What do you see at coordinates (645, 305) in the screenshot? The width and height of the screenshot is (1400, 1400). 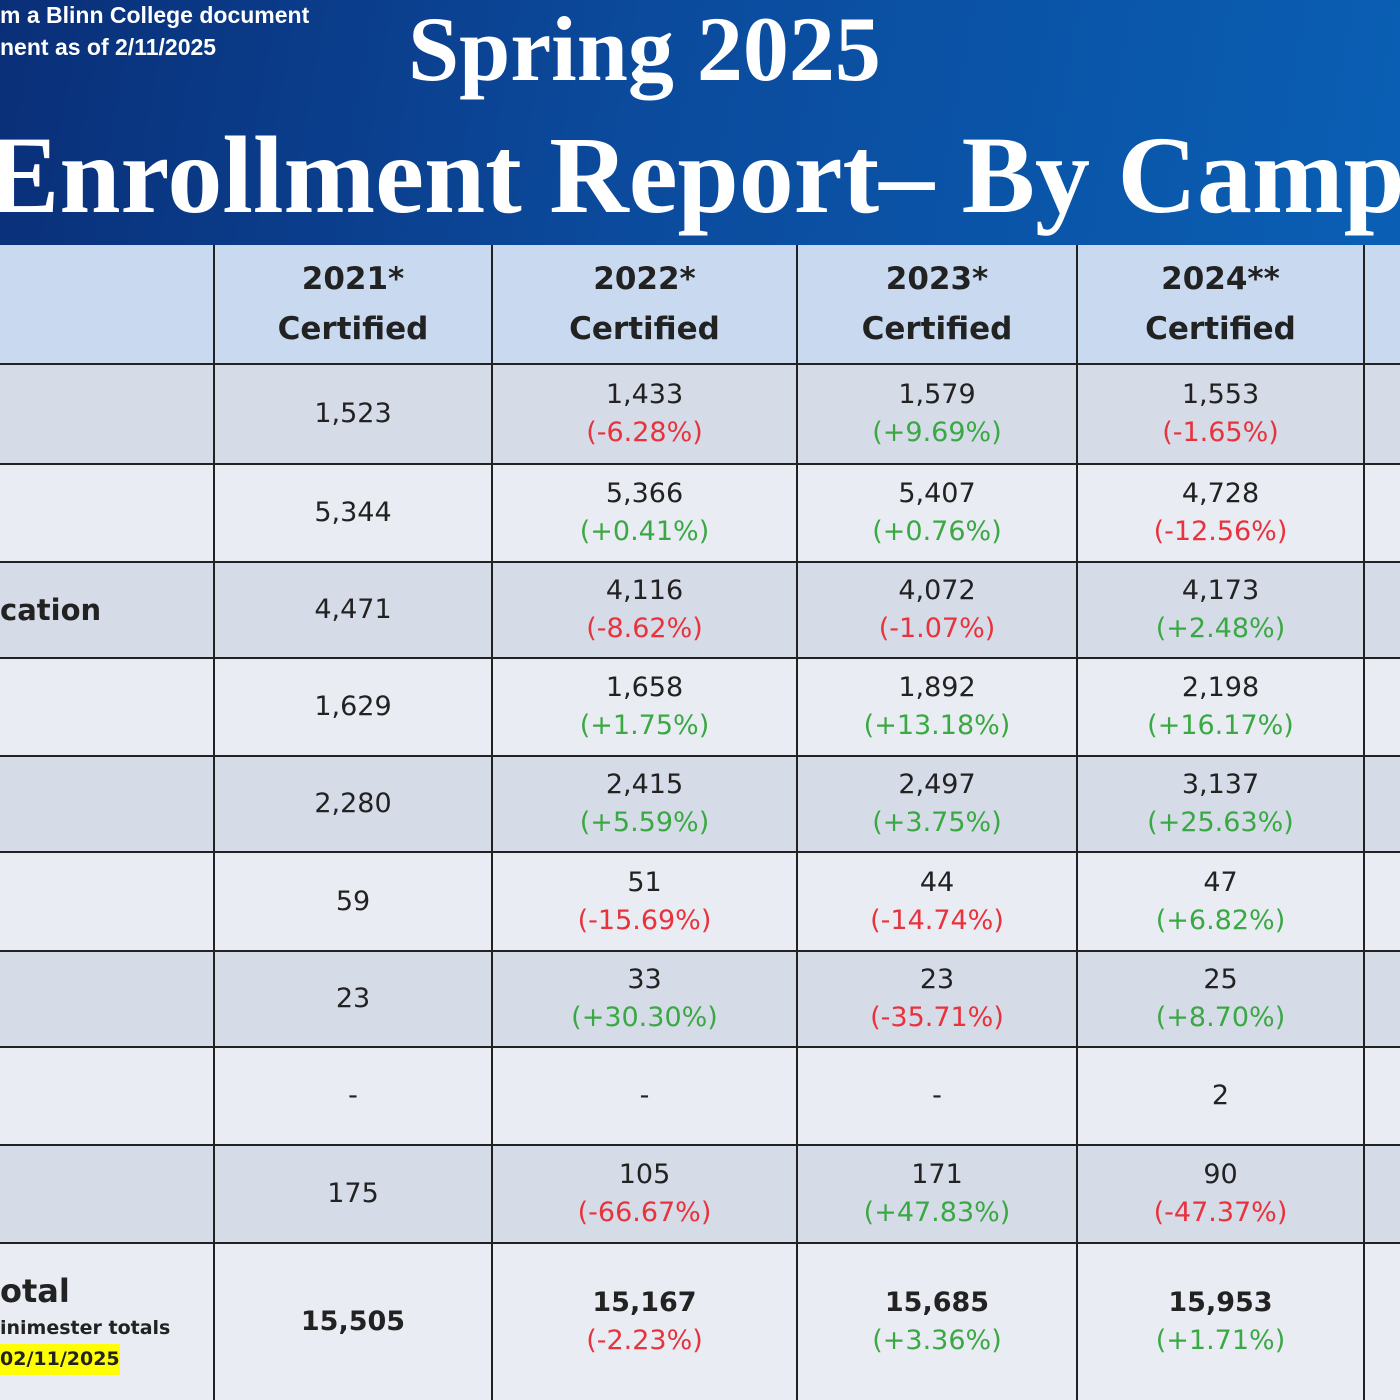 I see `header-cell: 2022* Certified` at bounding box center [645, 305].